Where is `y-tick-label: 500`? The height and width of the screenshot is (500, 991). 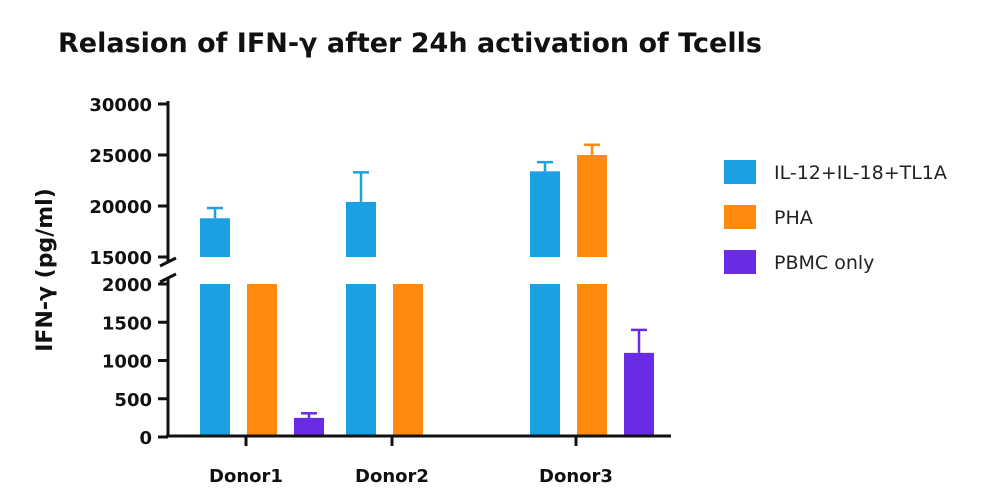
y-tick-label: 500 is located at coordinates (133, 400).